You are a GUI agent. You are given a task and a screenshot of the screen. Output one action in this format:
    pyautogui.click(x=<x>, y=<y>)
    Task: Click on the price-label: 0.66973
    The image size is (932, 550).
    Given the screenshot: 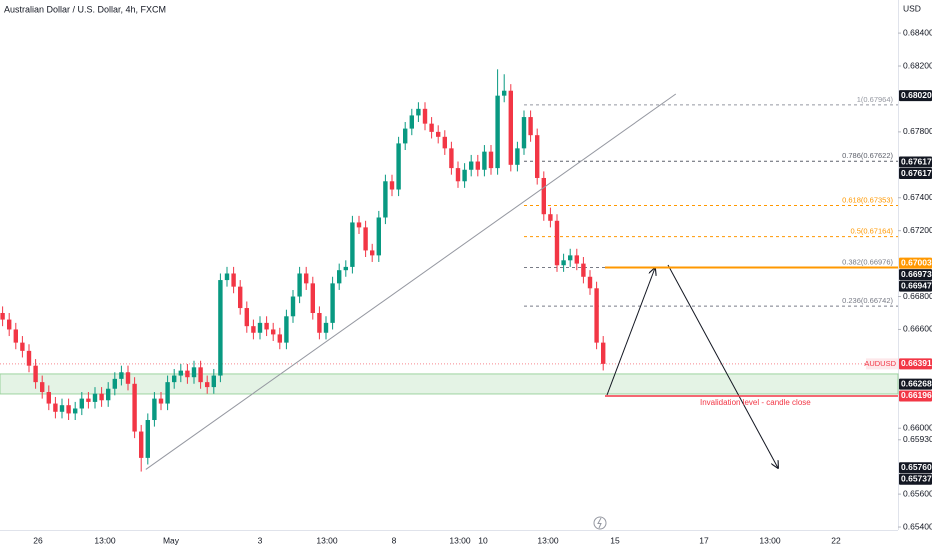 What is the action you would take?
    pyautogui.click(x=916, y=274)
    